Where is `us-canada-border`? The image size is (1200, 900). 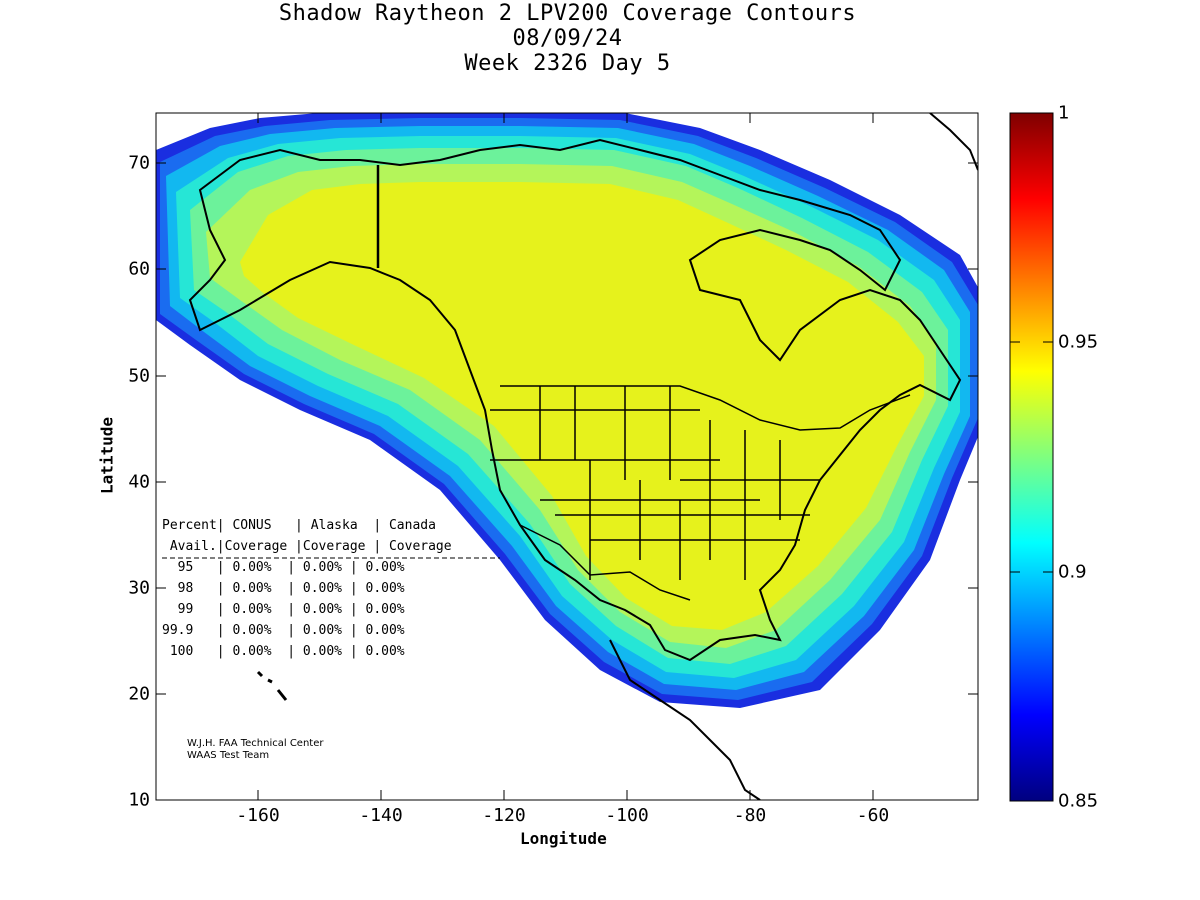
us-canada-border is located at coordinates (705, 408).